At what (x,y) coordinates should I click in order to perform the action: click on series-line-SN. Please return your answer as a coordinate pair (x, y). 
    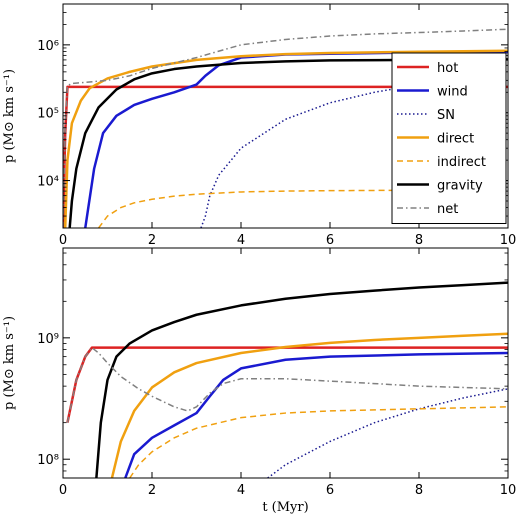
    Looking at the image, I should click on (387, 433).